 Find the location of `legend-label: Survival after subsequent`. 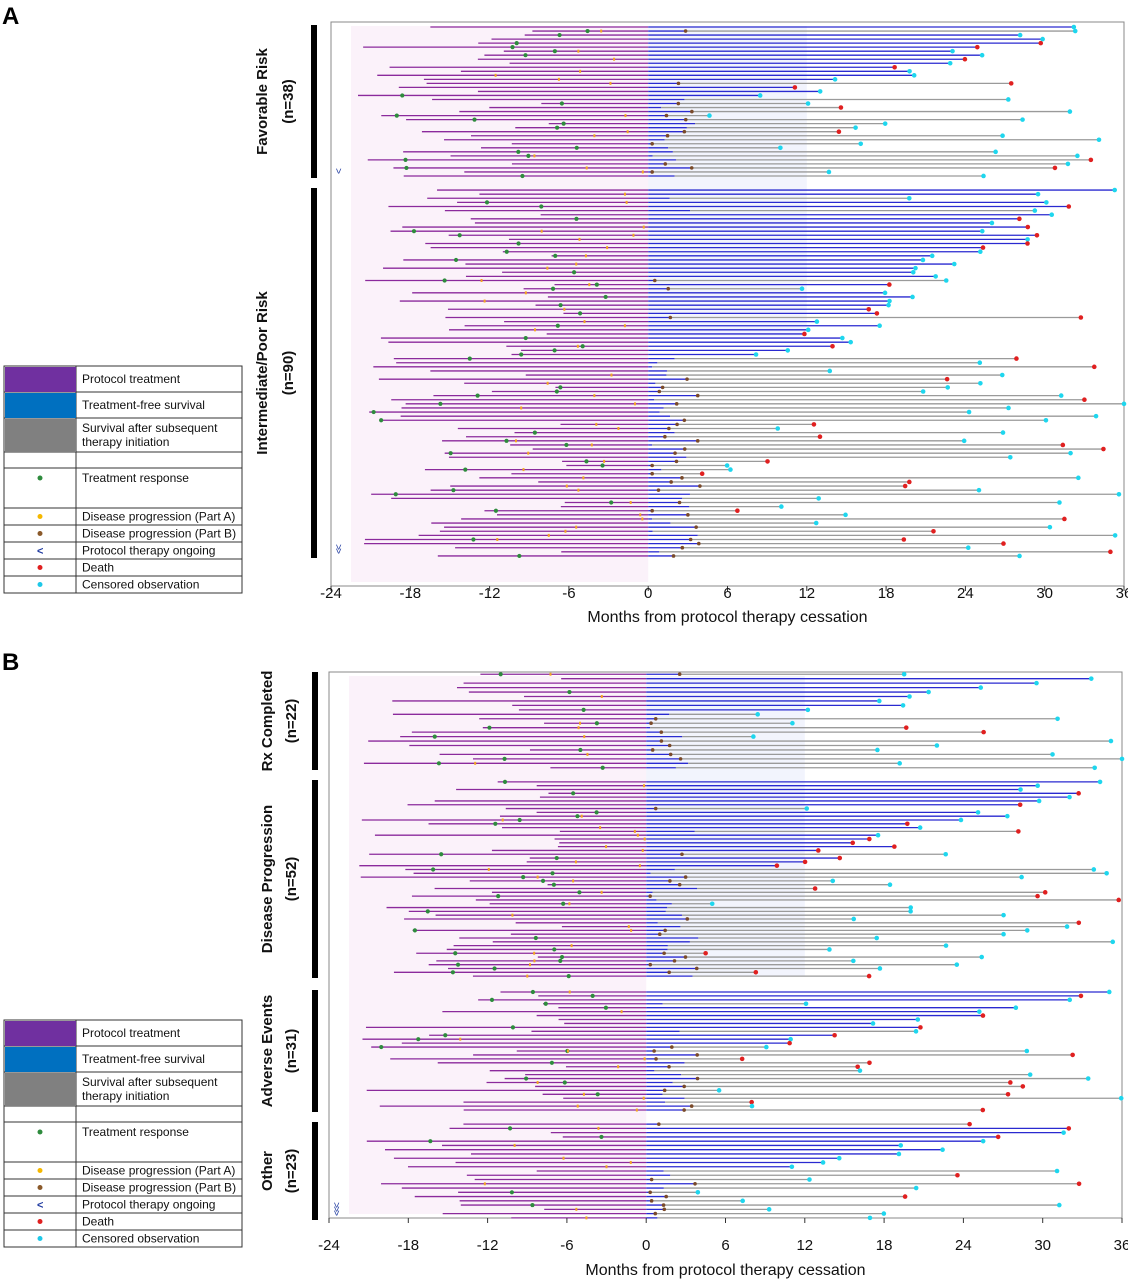

legend-label: Survival after subsequent is located at coordinates (150, 1082).